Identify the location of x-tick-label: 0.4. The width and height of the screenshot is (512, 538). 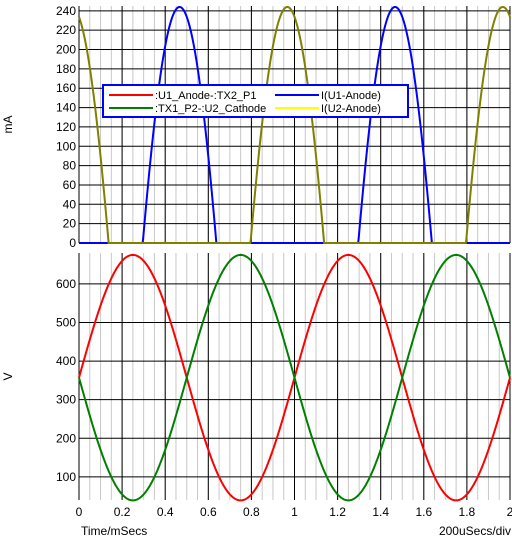
(165, 512).